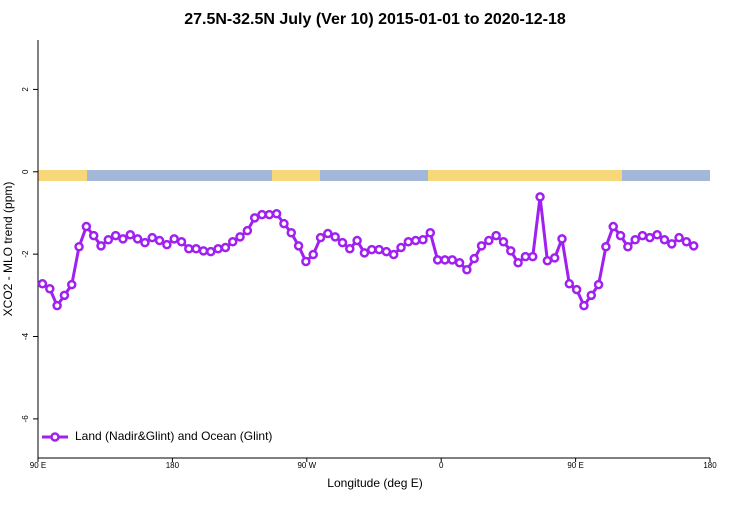 The image size is (750, 505). What do you see at coordinates (374, 483) in the screenshot?
I see `x-axis-label: Longitude (deg E)` at bounding box center [374, 483].